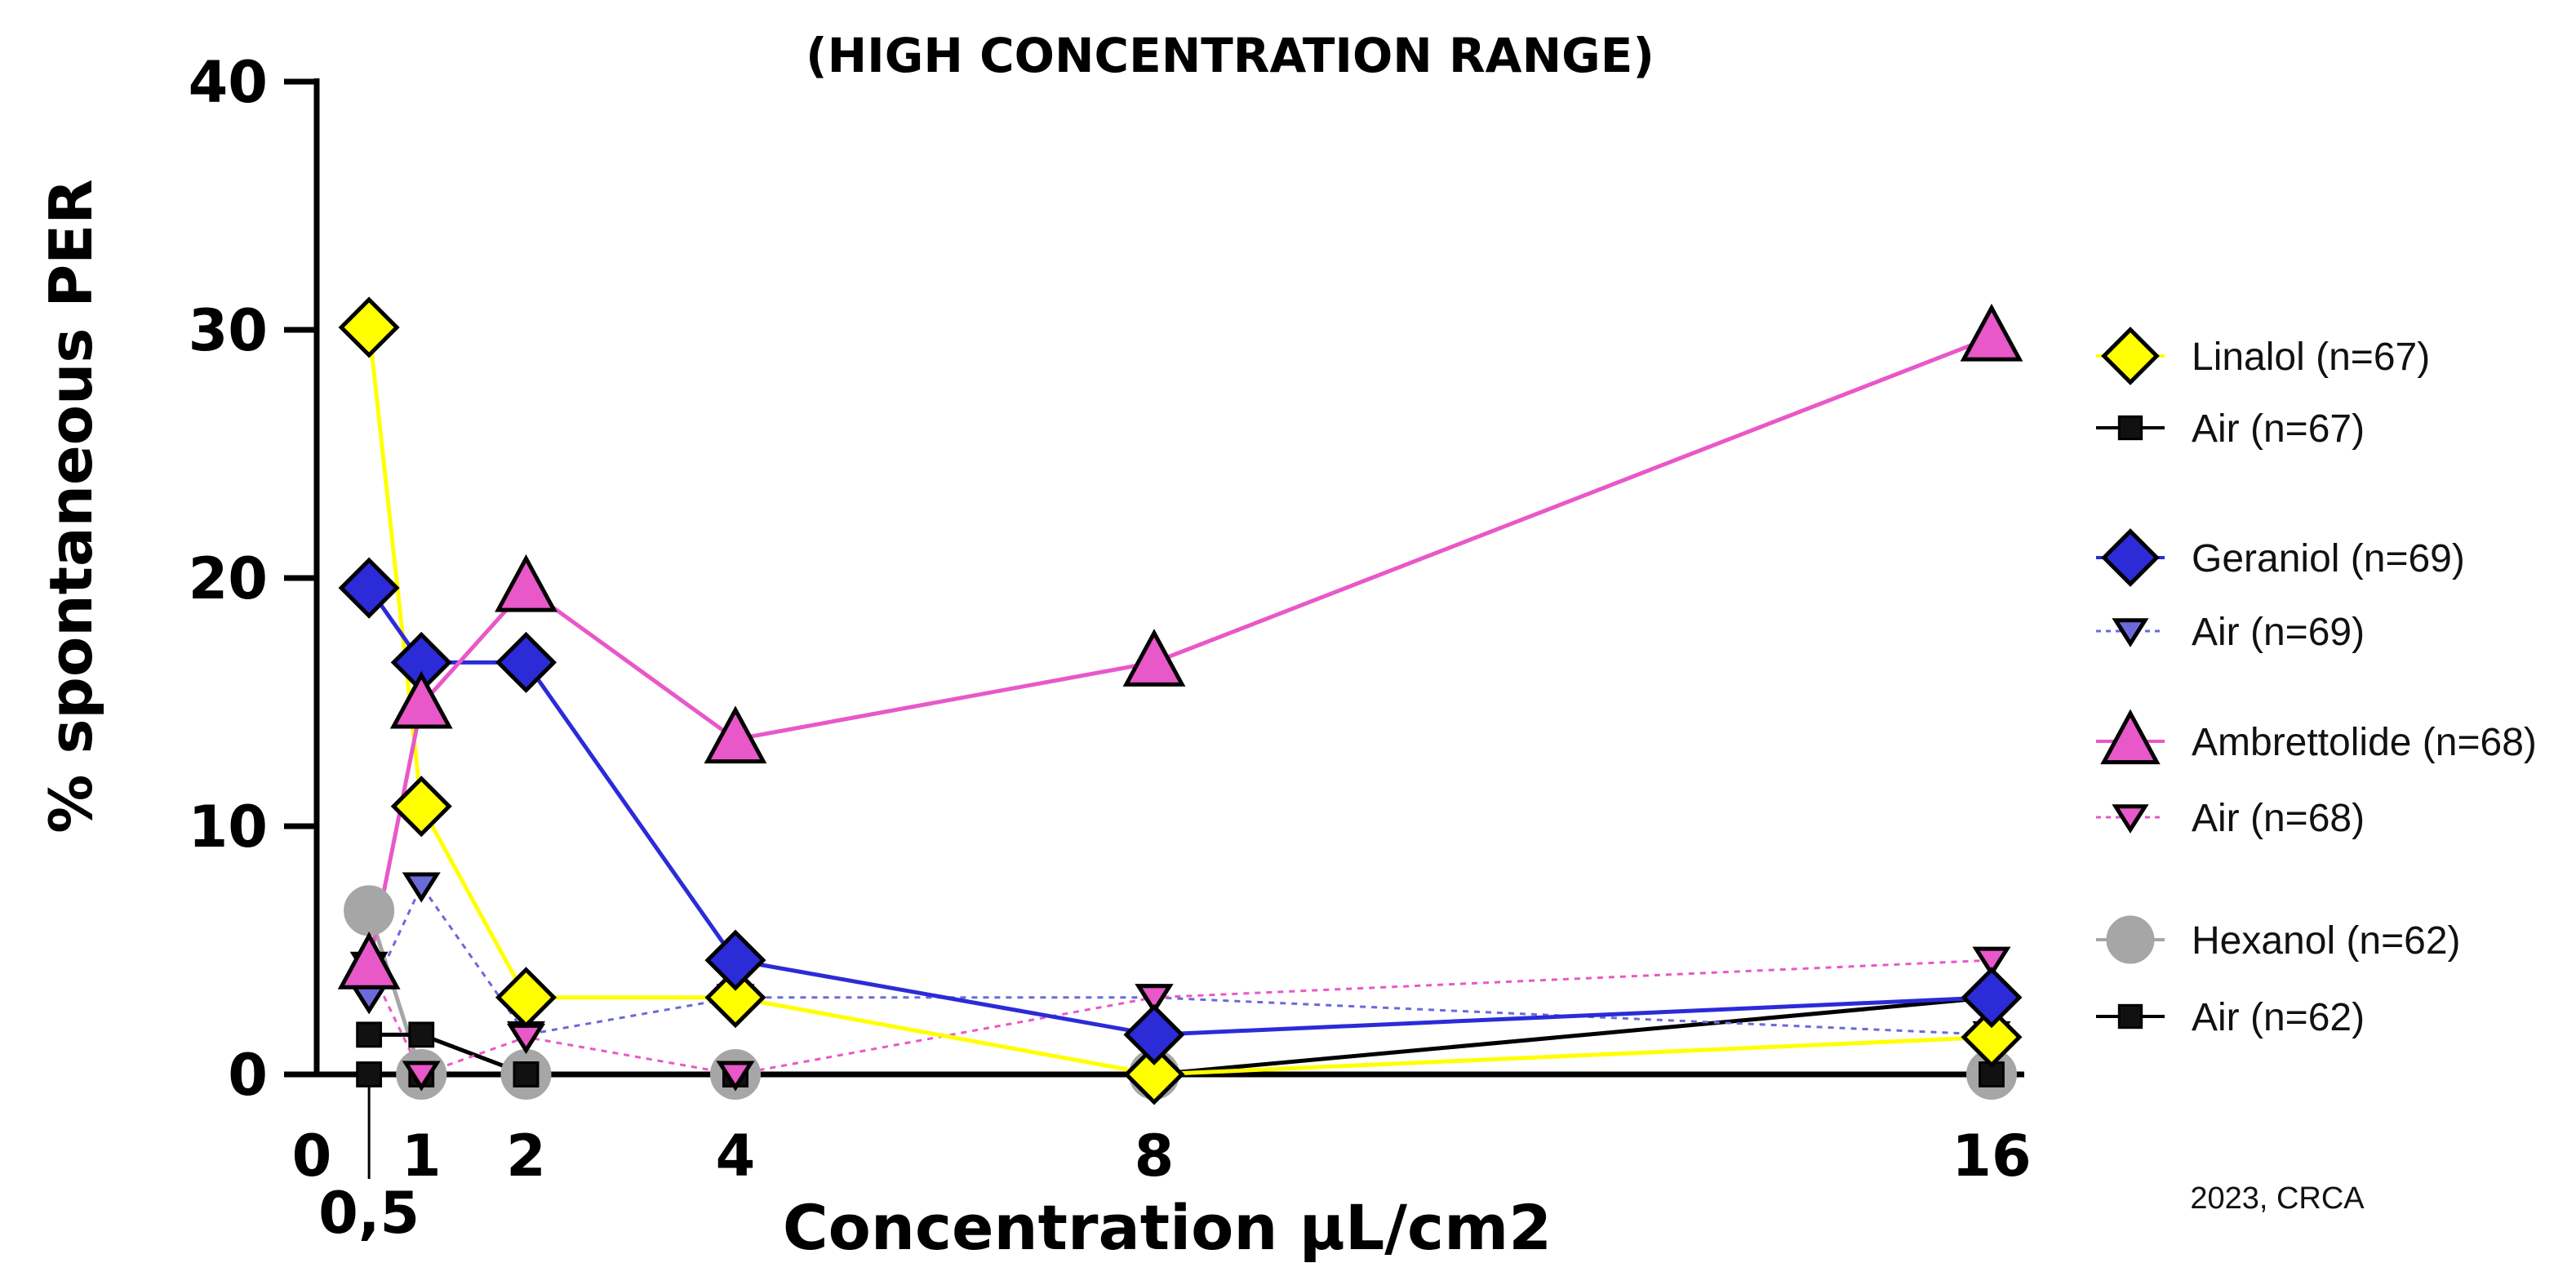  Describe the element at coordinates (369, 1213) in the screenshot. I see `x-tick-label: 0,5` at that location.